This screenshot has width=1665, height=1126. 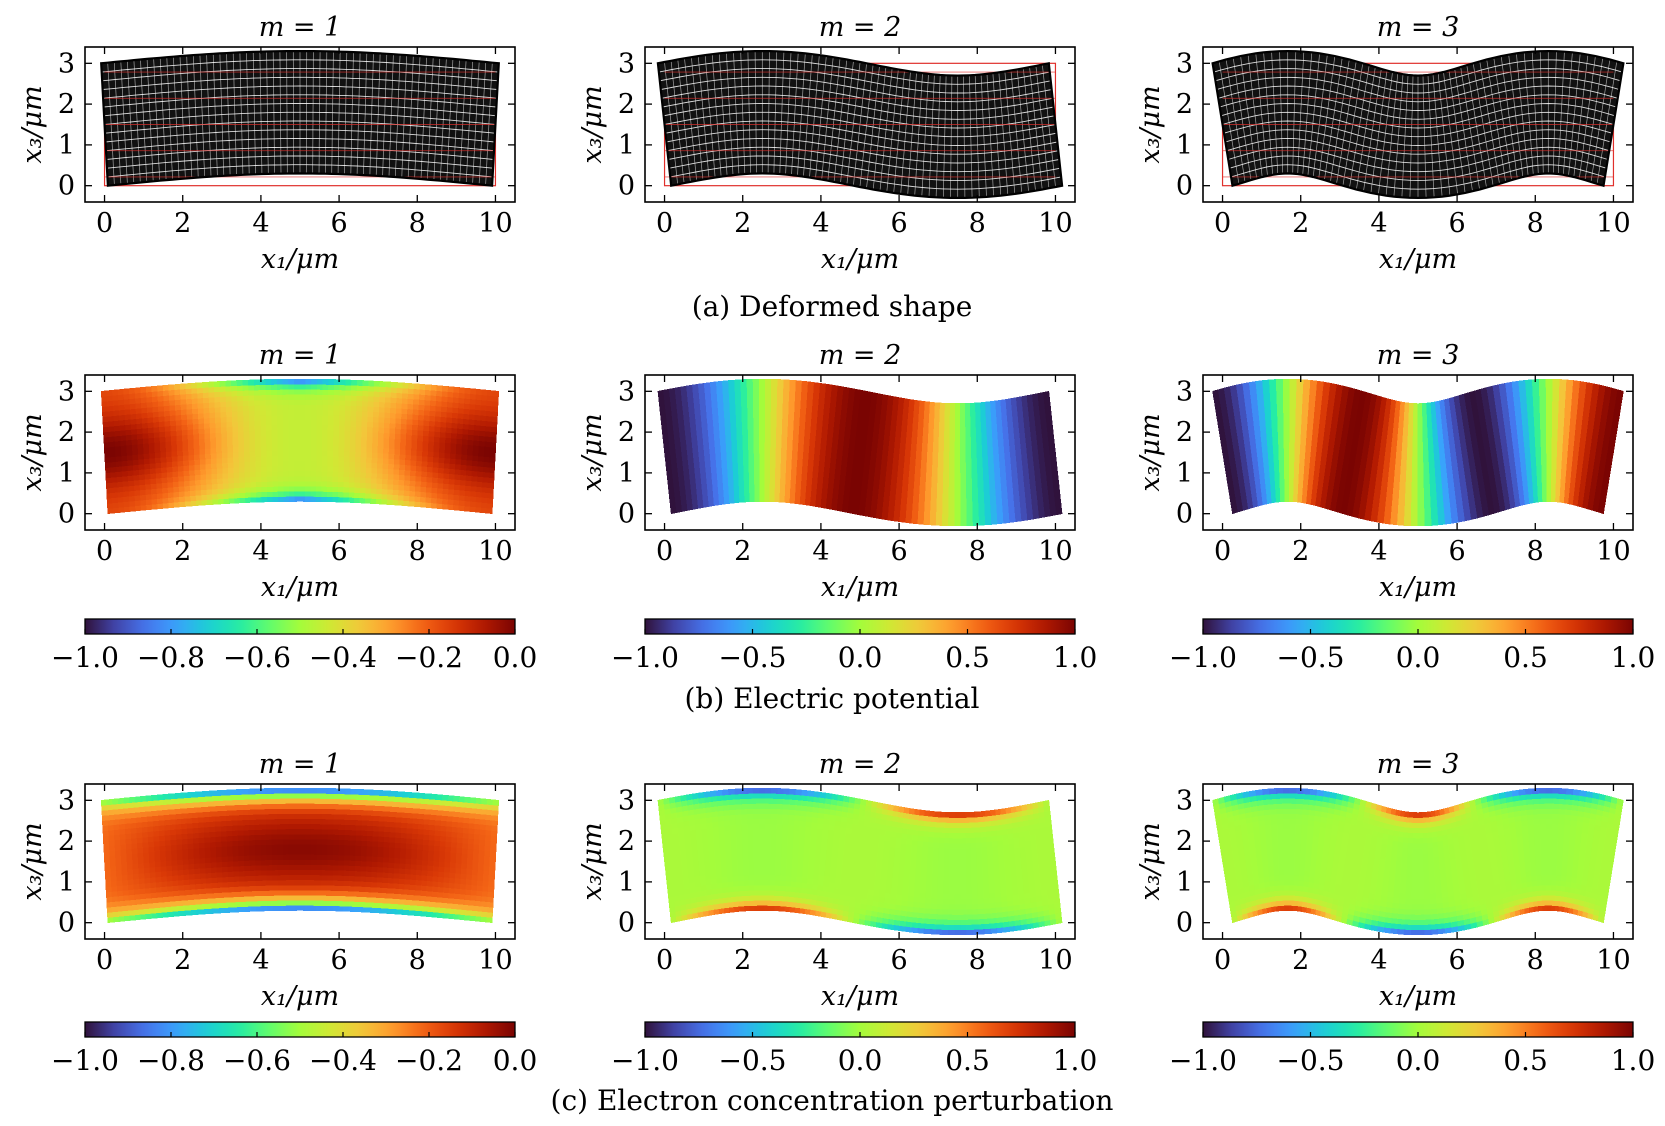 What do you see at coordinates (343, 1060) in the screenshot?
I see `colorbar-tick-label: −0.4` at bounding box center [343, 1060].